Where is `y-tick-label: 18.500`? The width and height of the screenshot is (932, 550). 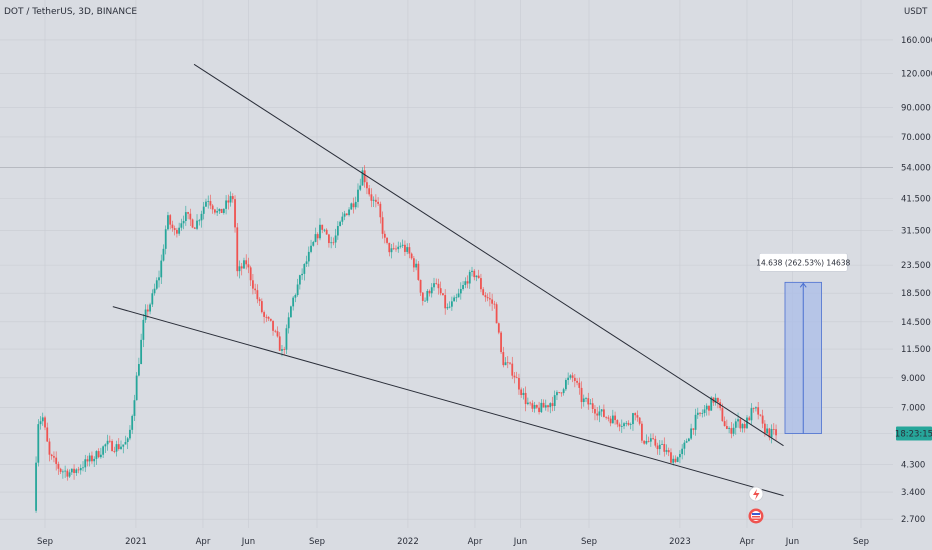 y-tick-label: 18.500 is located at coordinates (916, 294).